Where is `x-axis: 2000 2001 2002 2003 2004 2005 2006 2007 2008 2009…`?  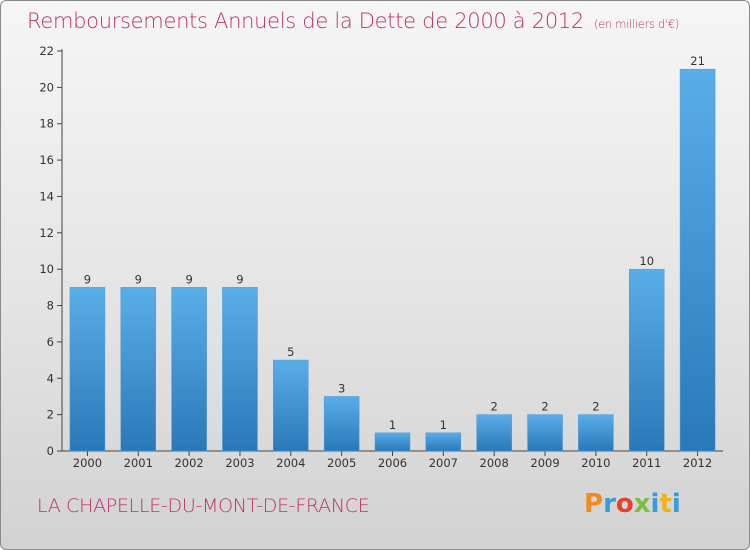
x-axis: 2000 2001 2002 2003 2004 2005 2006 2007 2008 2009… is located at coordinates (392, 460).